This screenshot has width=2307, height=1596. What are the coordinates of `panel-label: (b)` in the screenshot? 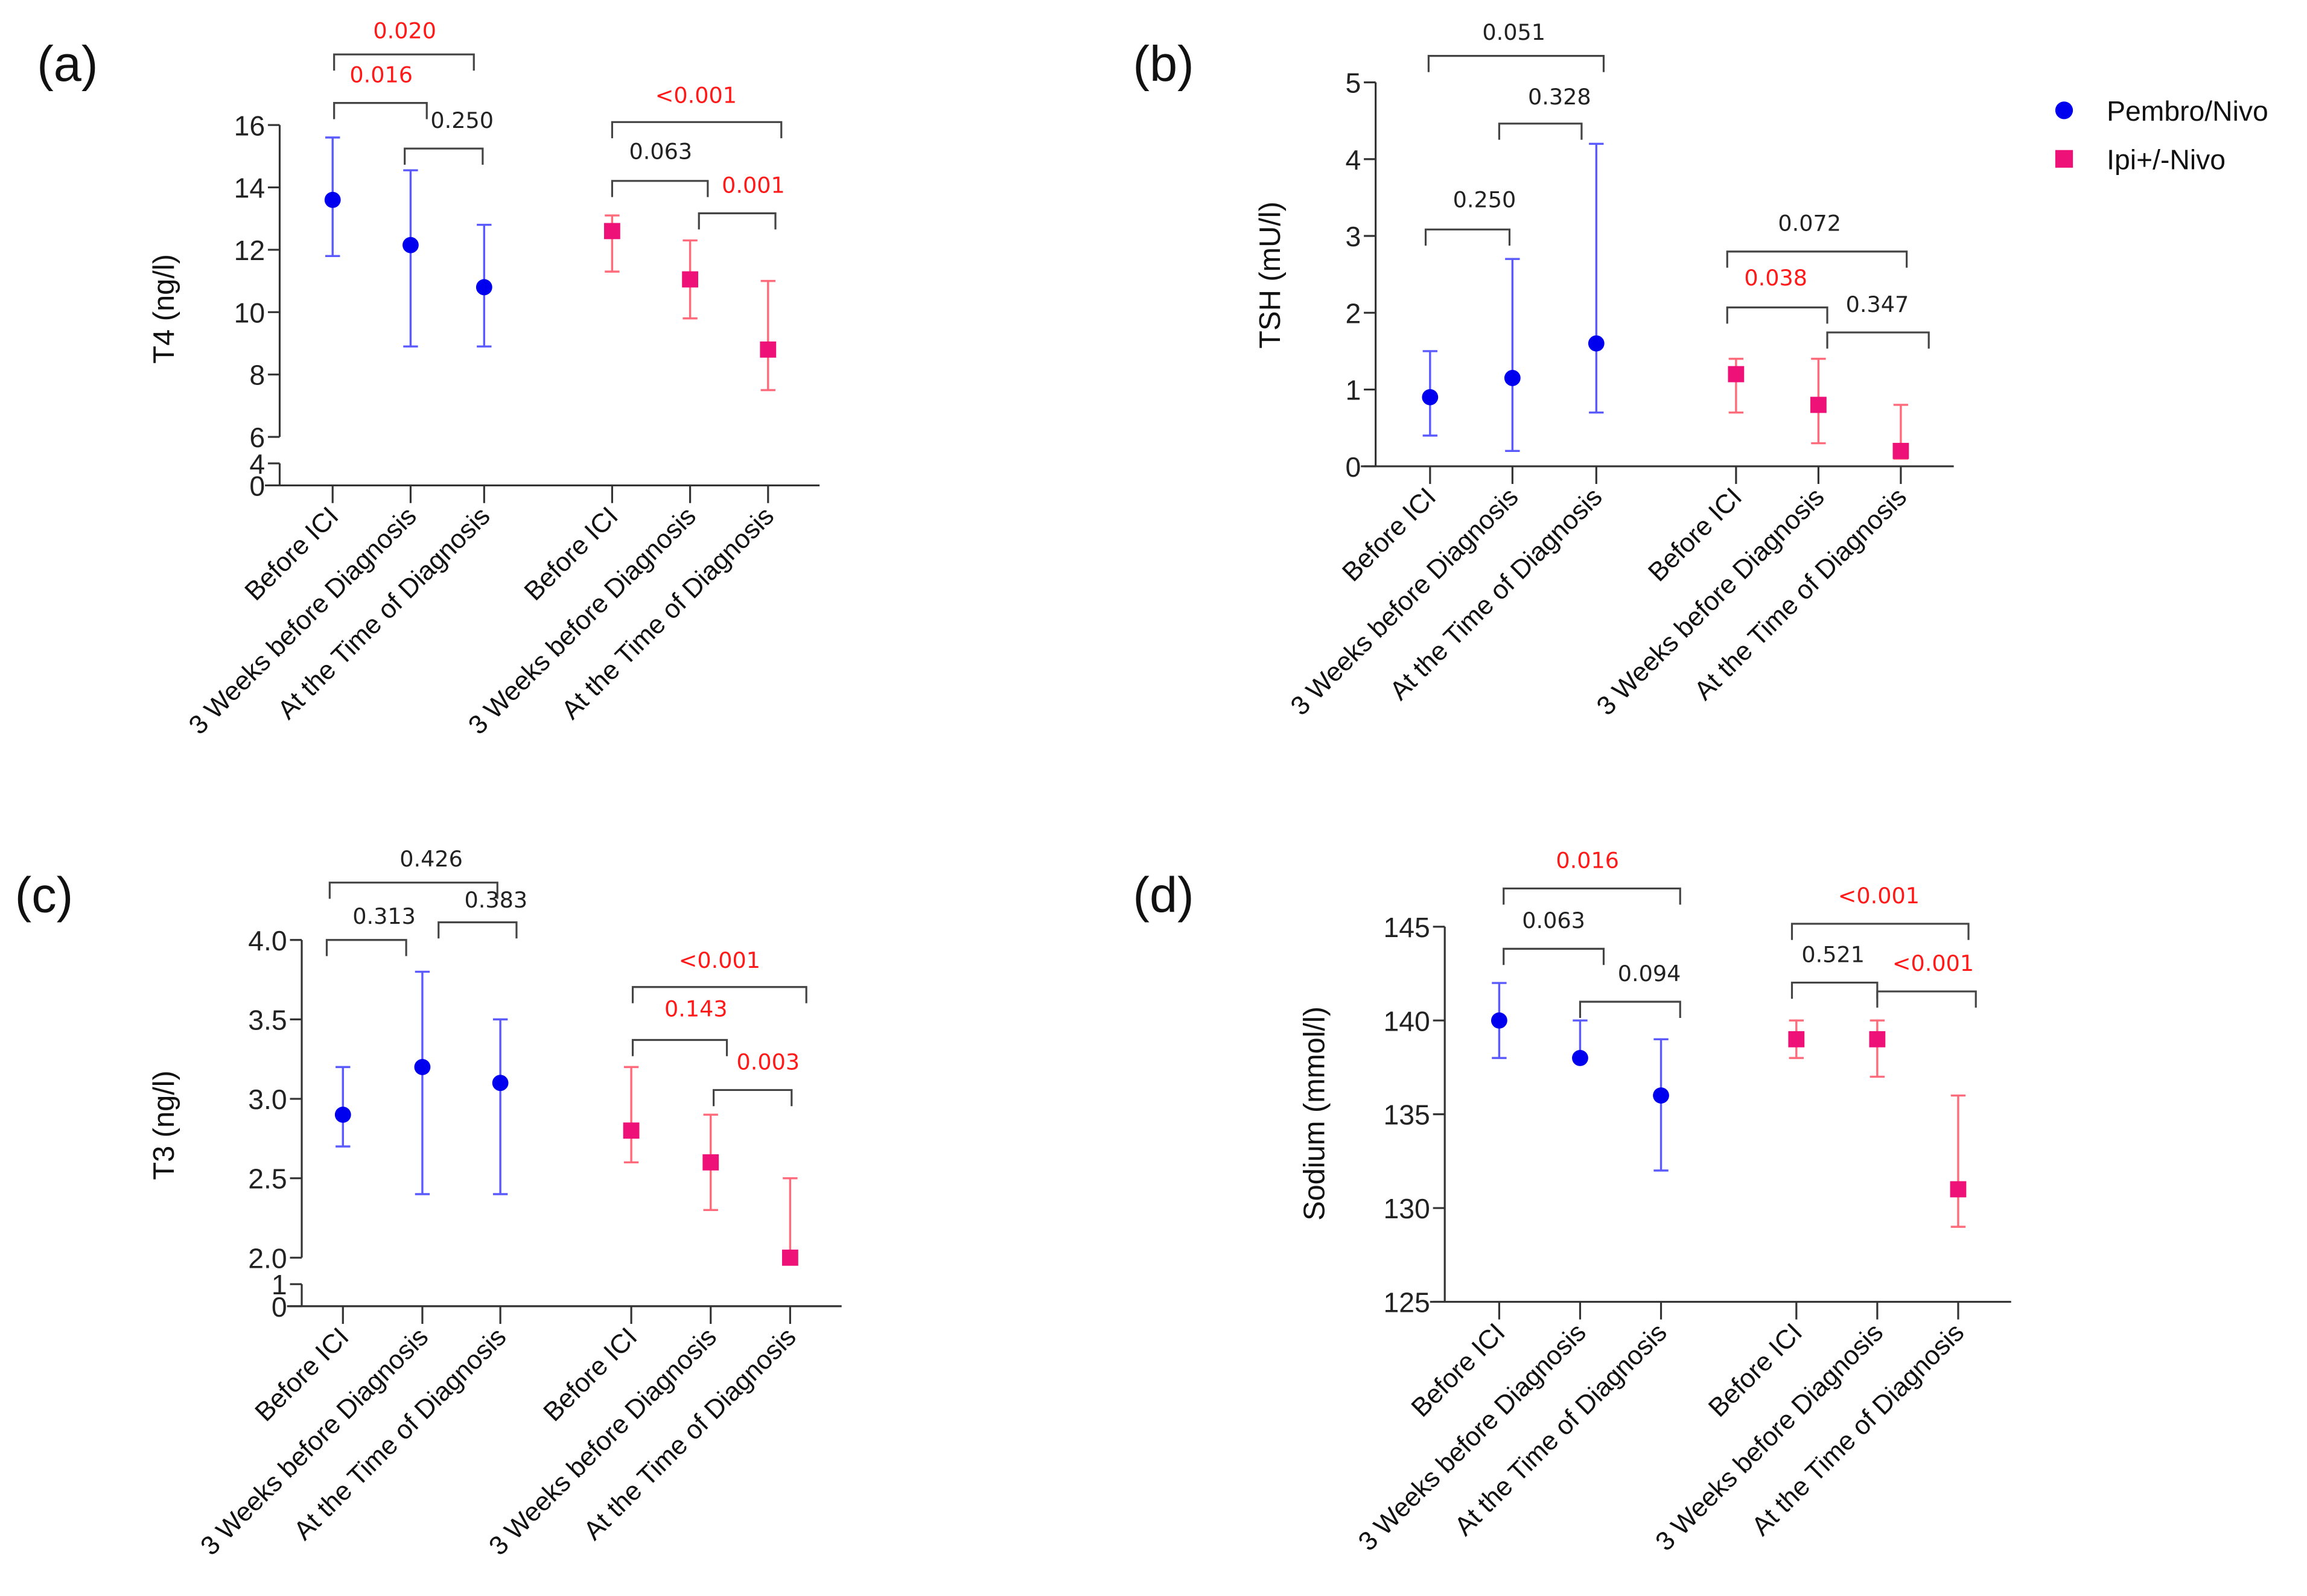 It's located at (1164, 64).